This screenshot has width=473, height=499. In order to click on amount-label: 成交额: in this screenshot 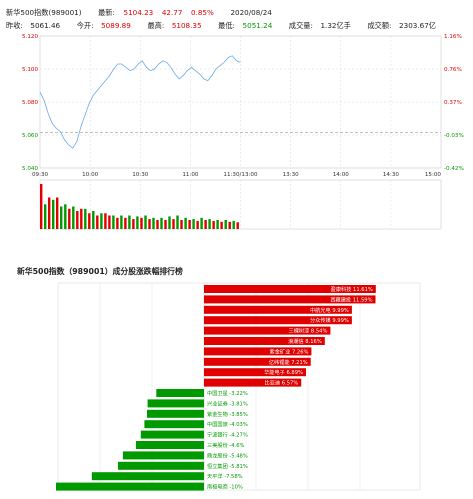, I will do `click(379, 25)`.